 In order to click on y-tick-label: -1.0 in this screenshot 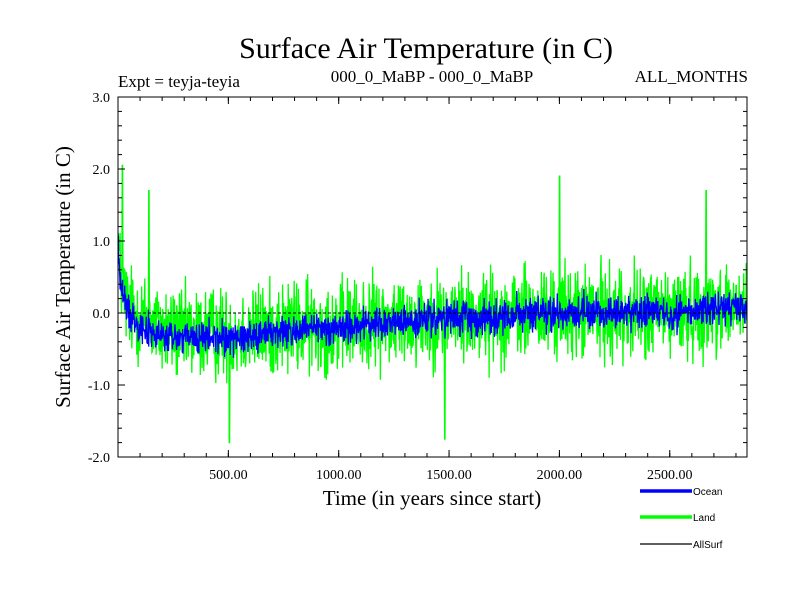, I will do `click(99, 386)`.